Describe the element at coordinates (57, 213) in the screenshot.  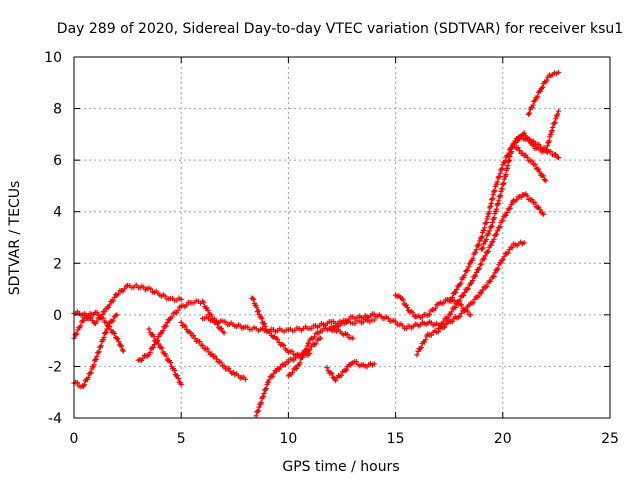
I see `y-tick-label: 4` at that location.